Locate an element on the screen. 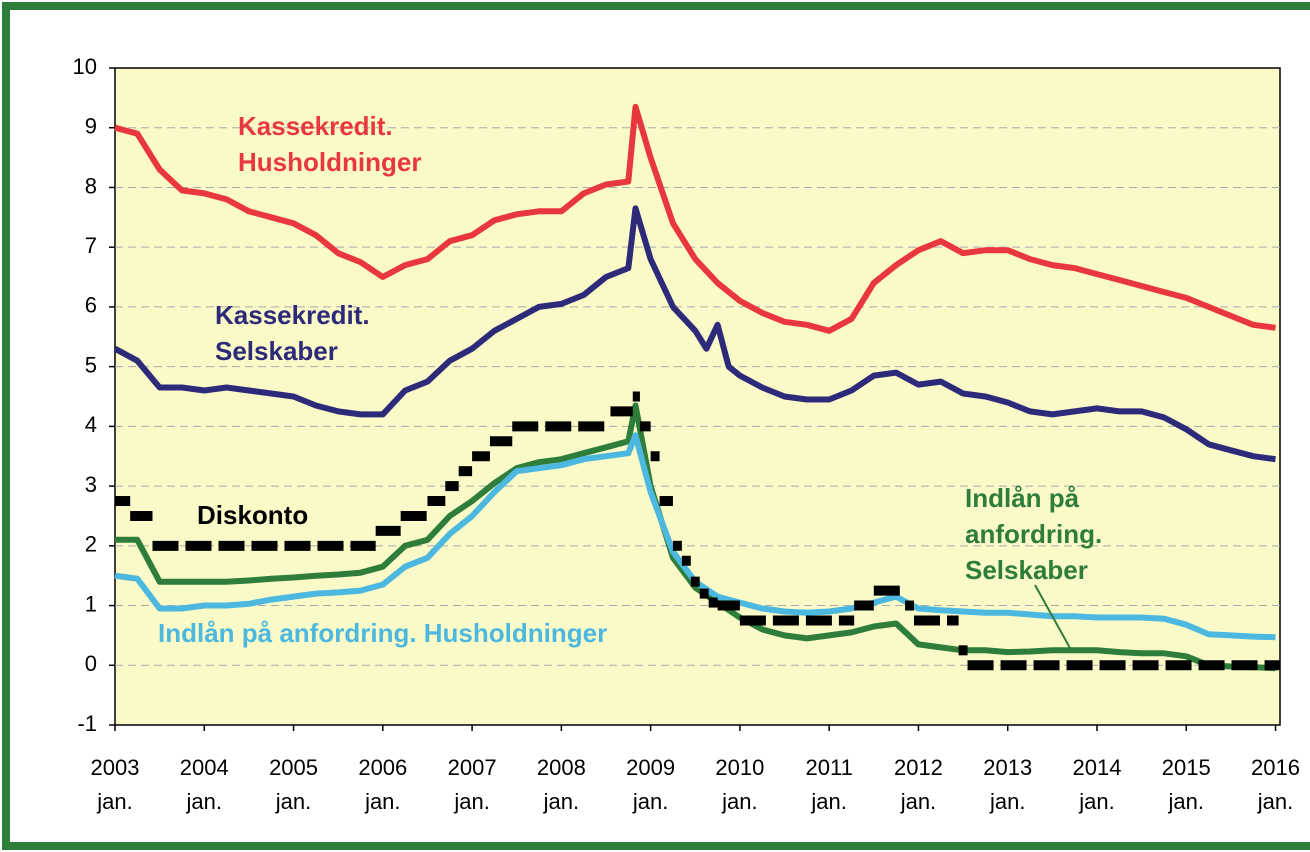 This screenshot has height=852, width=1310. x-tick-label: 2014 is located at coordinates (1097, 767).